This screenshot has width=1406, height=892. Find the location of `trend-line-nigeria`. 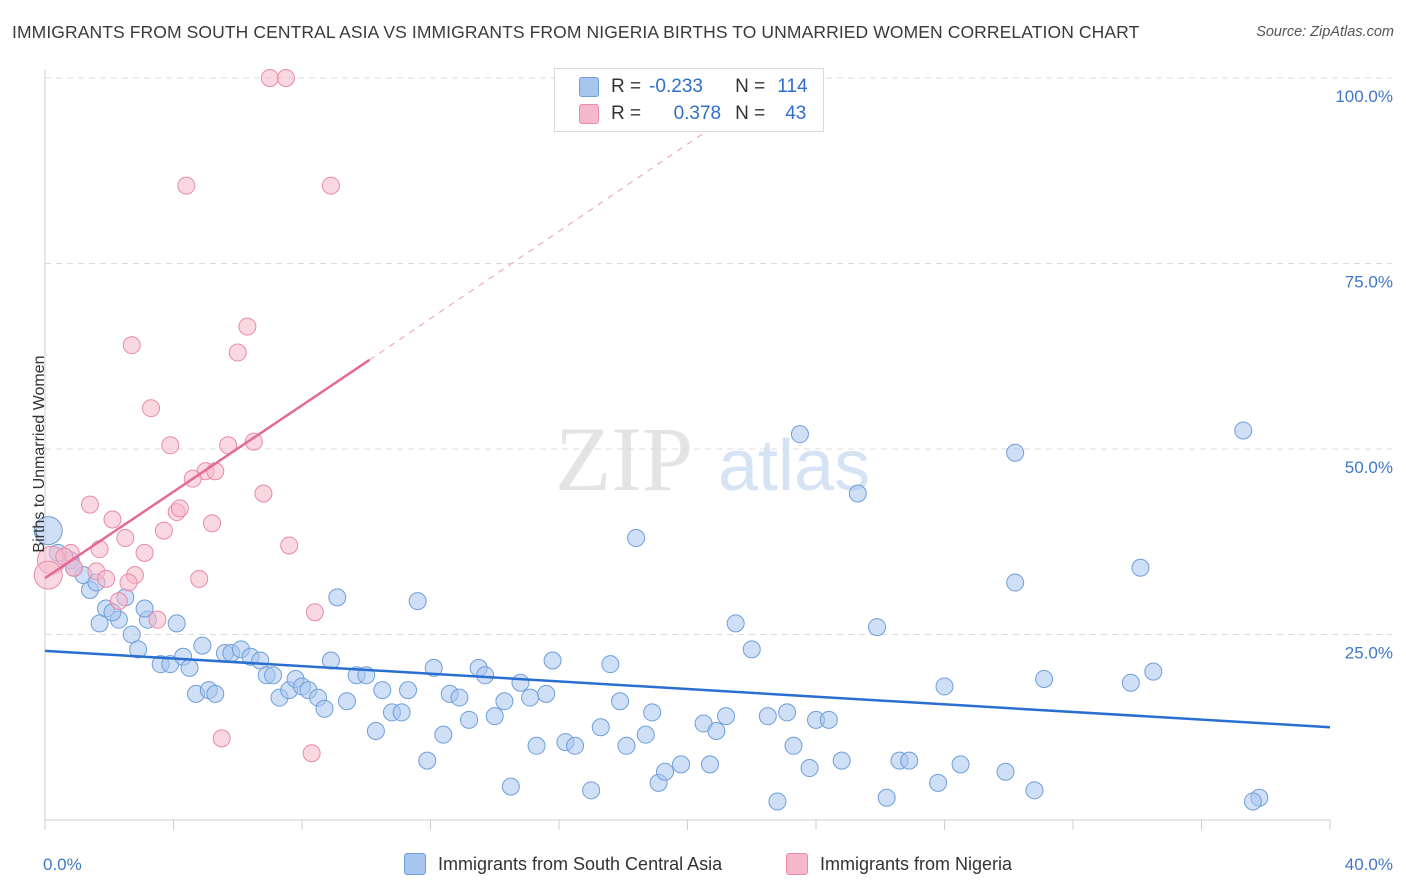

trend-line-nigeria is located at coordinates (207, 469).